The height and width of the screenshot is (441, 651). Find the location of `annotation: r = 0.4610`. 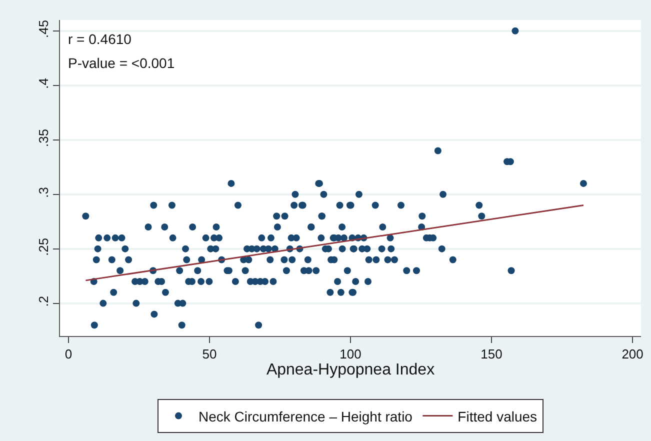

annotation: r = 0.4610 is located at coordinates (100, 39).